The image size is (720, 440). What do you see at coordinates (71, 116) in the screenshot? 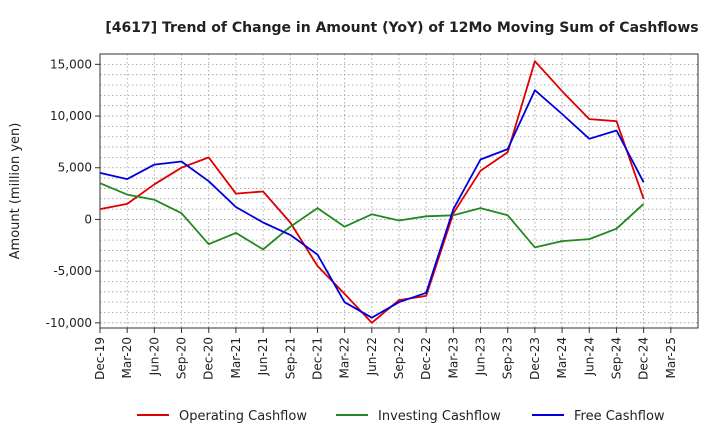
I see `y-tick-label: 10,000` at bounding box center [71, 116].